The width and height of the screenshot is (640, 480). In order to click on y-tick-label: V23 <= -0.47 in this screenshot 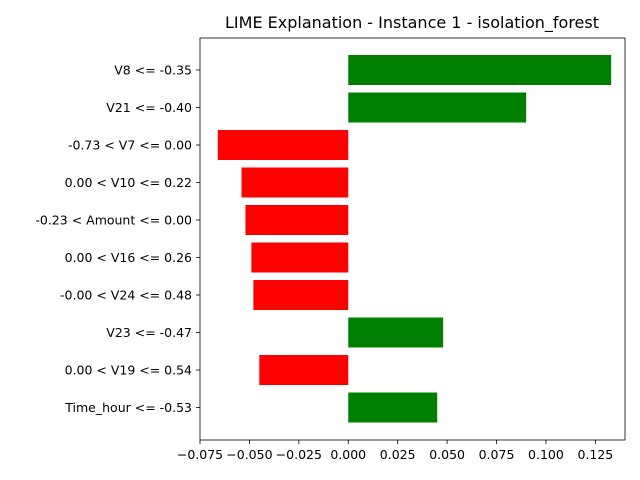, I will do `click(149, 332)`.